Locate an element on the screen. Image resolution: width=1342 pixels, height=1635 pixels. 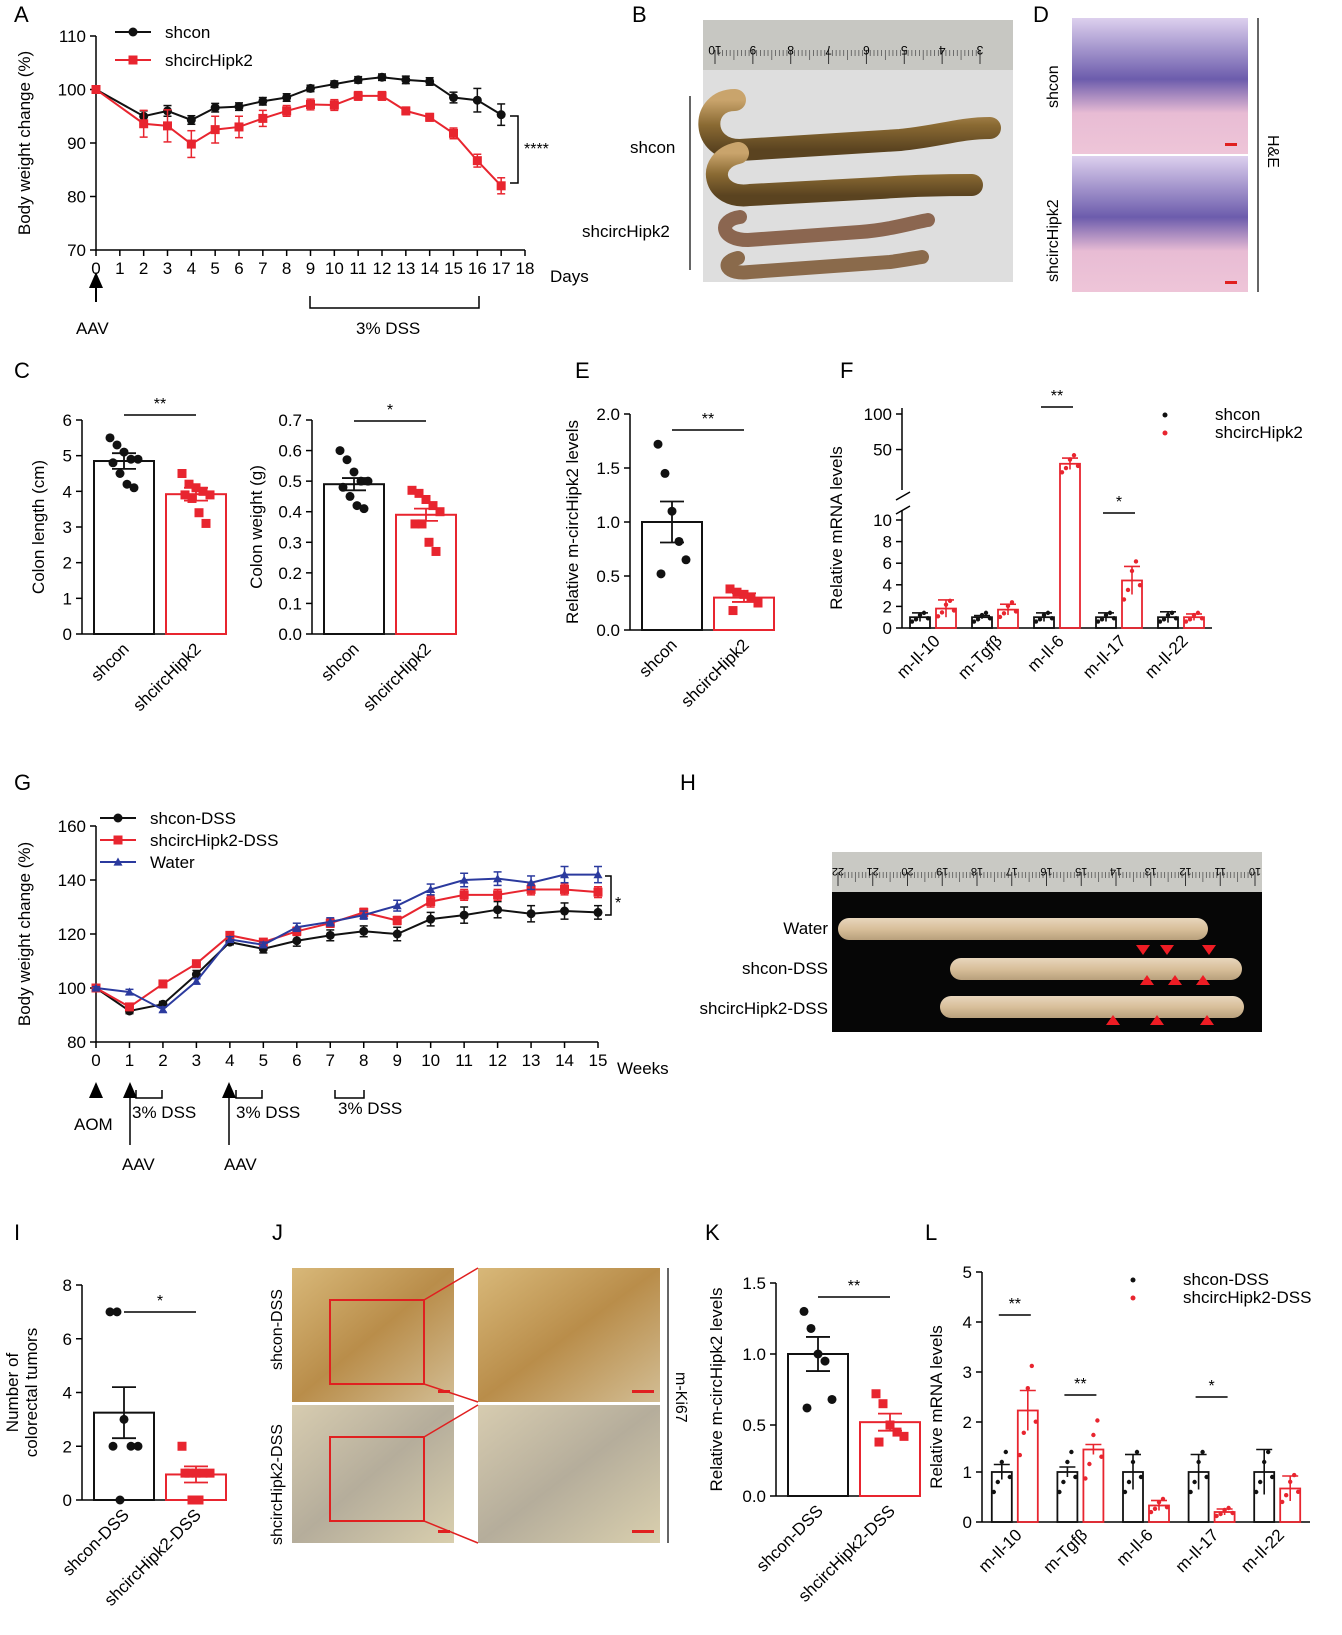
ruler-number: 11 is located at coordinates (1220, 871).